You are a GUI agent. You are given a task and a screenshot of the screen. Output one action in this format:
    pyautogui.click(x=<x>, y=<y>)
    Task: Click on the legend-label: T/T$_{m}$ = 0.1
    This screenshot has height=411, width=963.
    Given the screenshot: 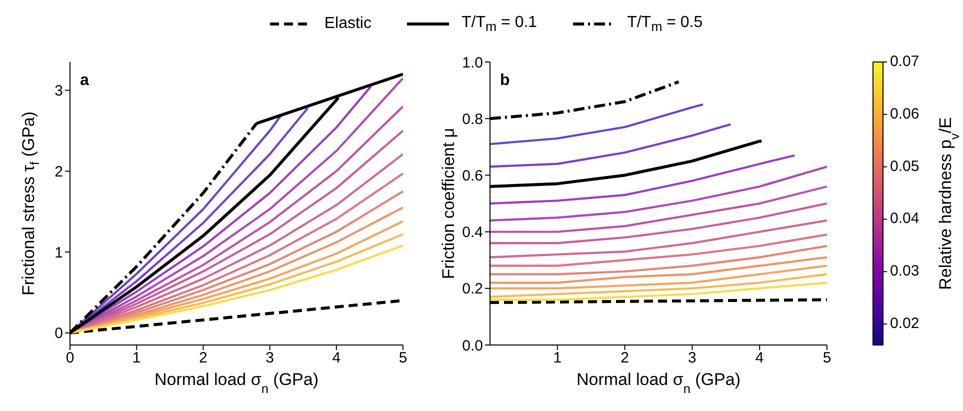 What is the action you would take?
    pyautogui.click(x=499, y=24)
    